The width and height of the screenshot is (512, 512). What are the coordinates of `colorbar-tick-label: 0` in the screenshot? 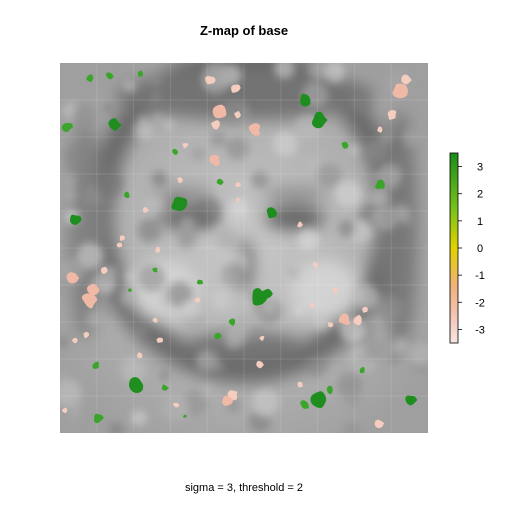 It's located at (480, 249).